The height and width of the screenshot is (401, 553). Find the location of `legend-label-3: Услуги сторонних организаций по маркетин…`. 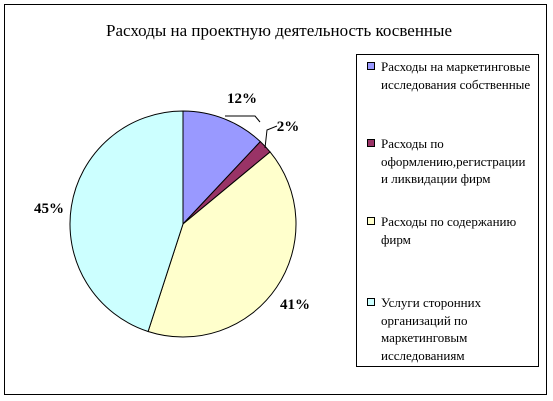

legend-label-3: Услуги сторонних организаций по маркетин… is located at coordinates (431, 329).